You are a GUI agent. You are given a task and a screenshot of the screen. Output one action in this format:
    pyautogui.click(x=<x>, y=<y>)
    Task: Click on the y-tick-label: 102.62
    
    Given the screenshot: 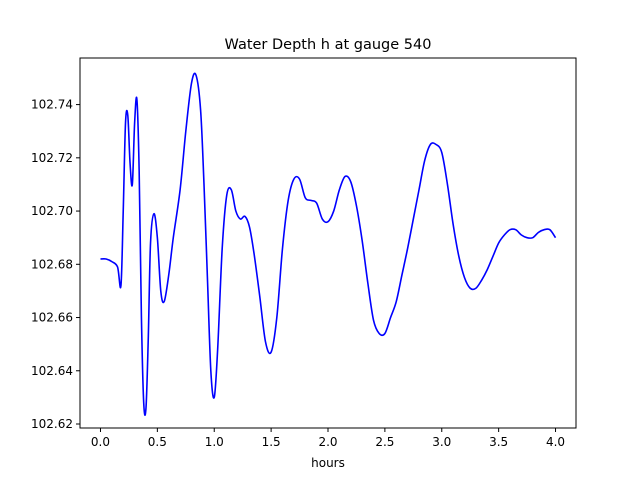 What is the action you would take?
    pyautogui.click(x=52, y=424)
    